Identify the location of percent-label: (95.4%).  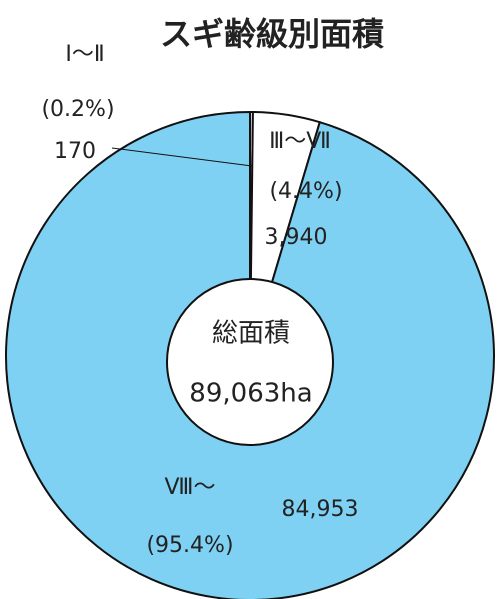
(189, 545).